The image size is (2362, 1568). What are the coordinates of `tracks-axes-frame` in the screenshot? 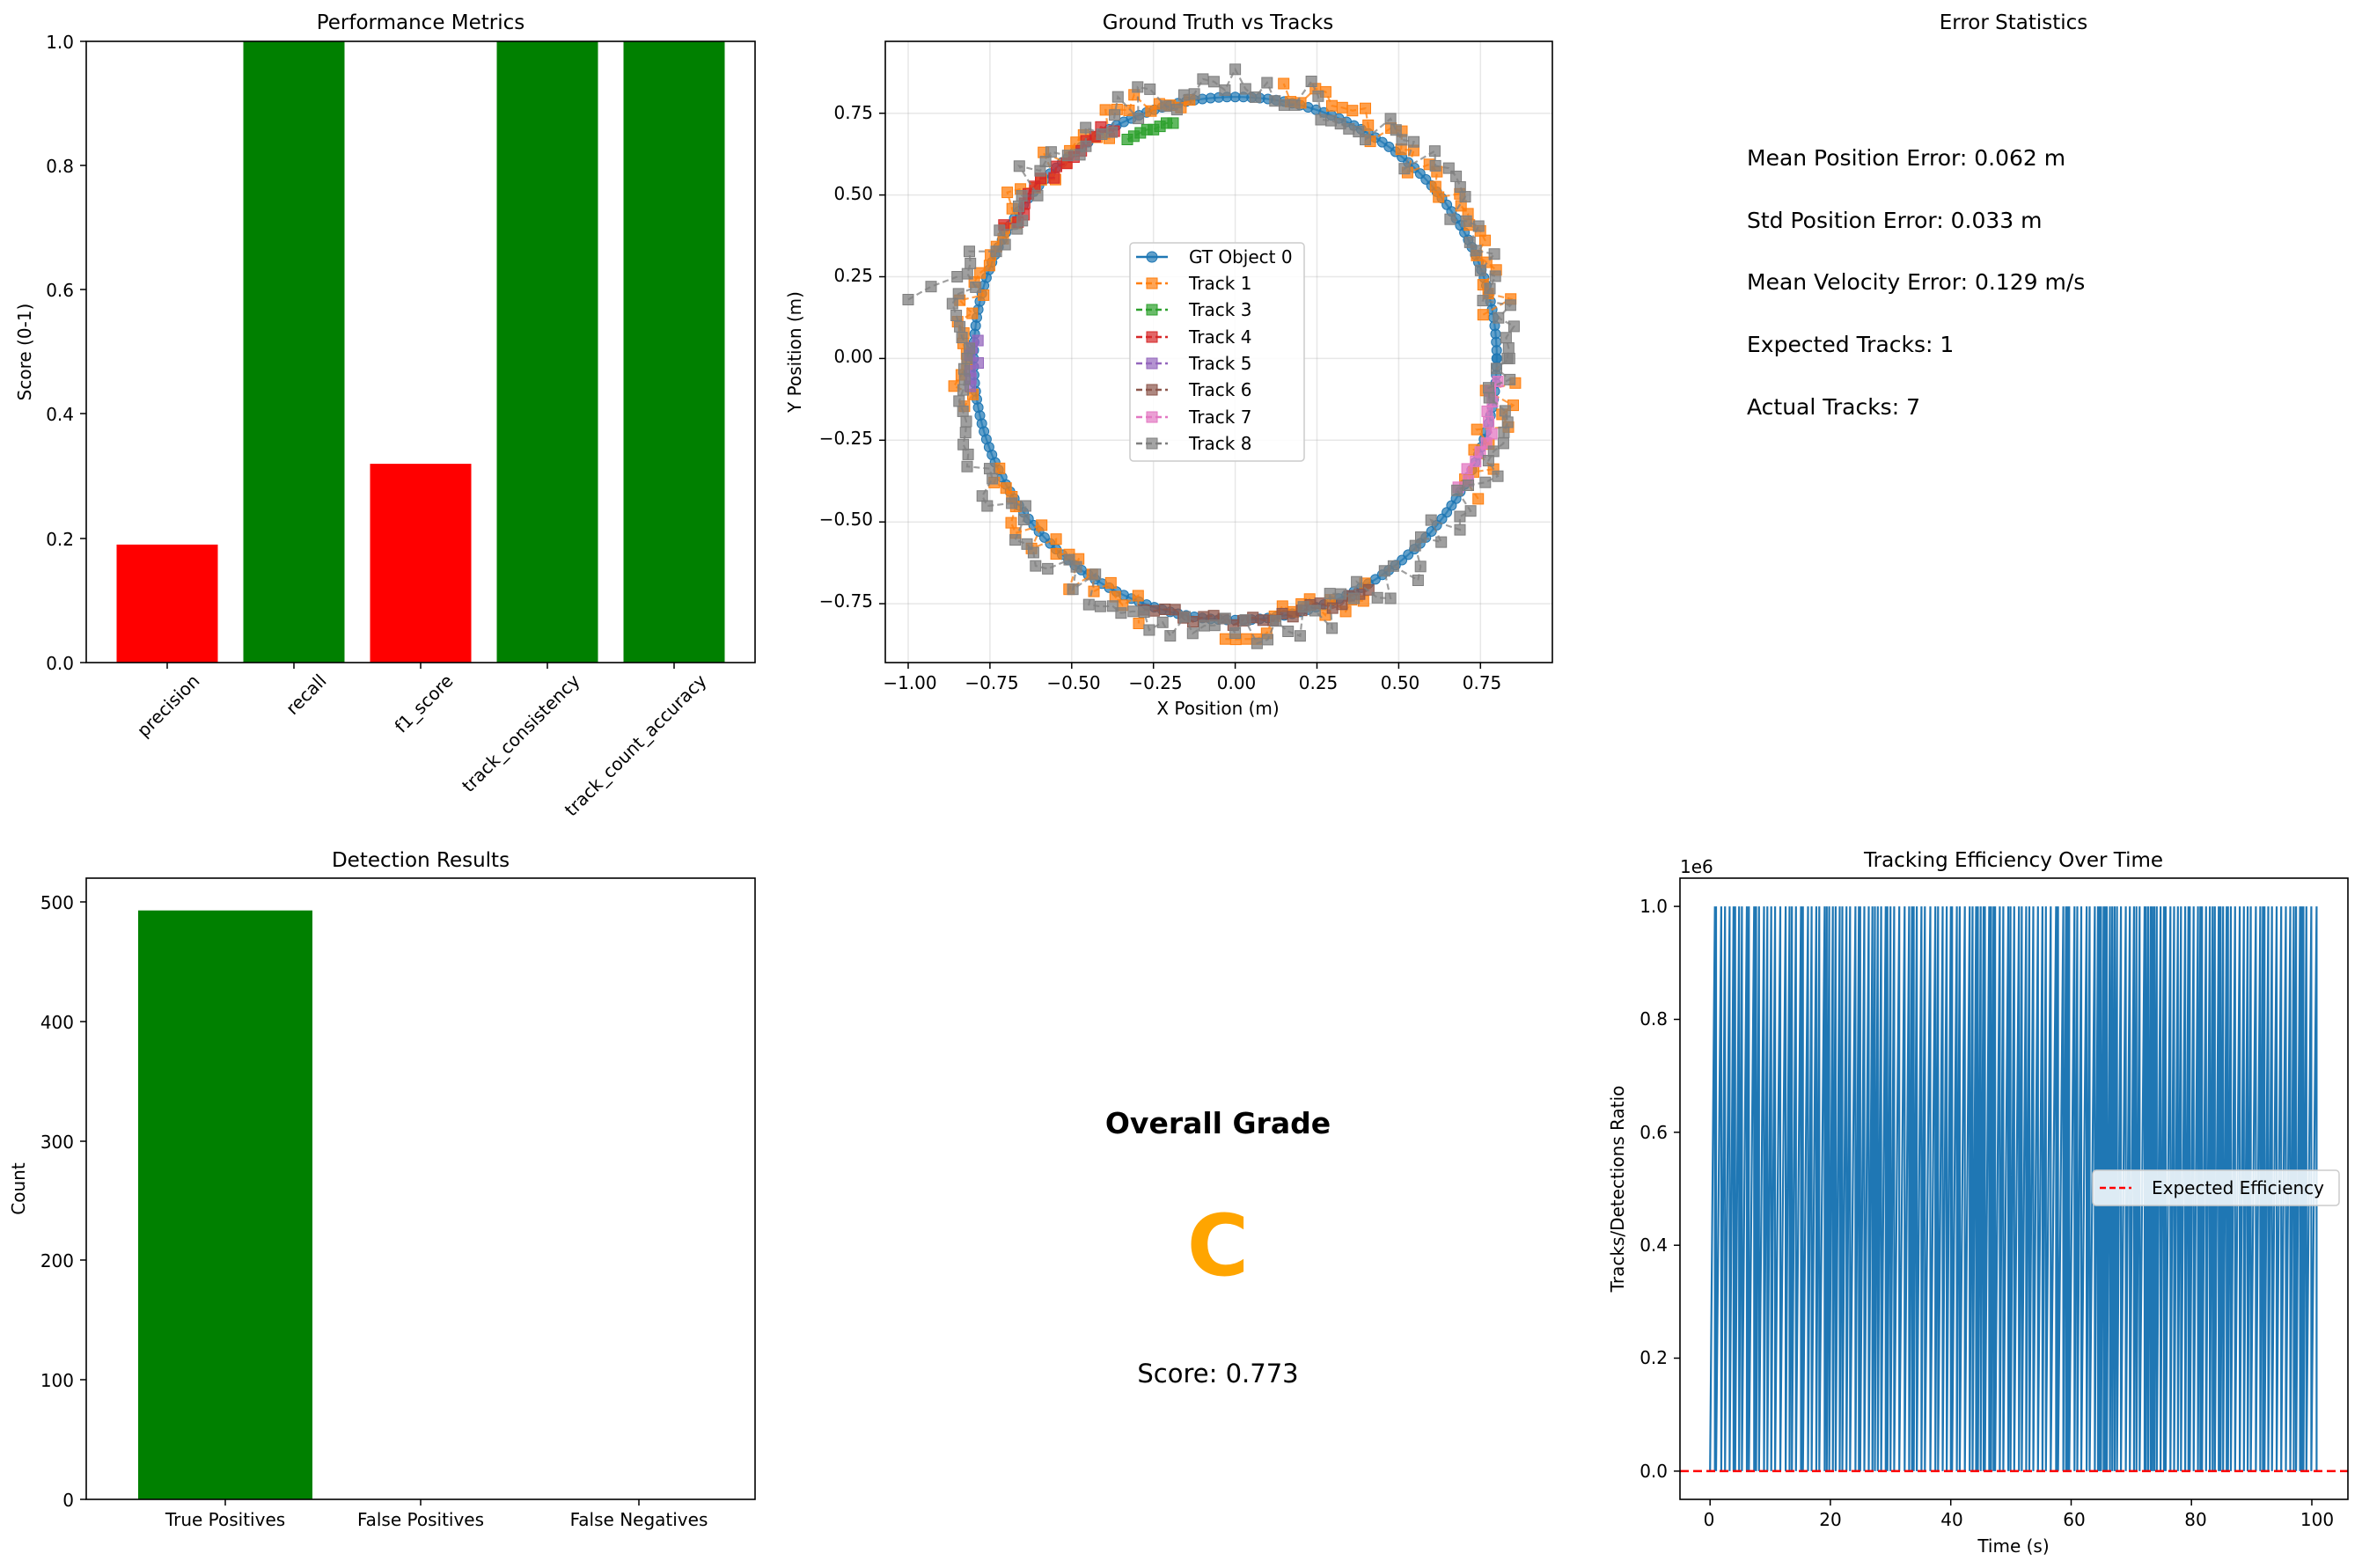 It's located at (1219, 352).